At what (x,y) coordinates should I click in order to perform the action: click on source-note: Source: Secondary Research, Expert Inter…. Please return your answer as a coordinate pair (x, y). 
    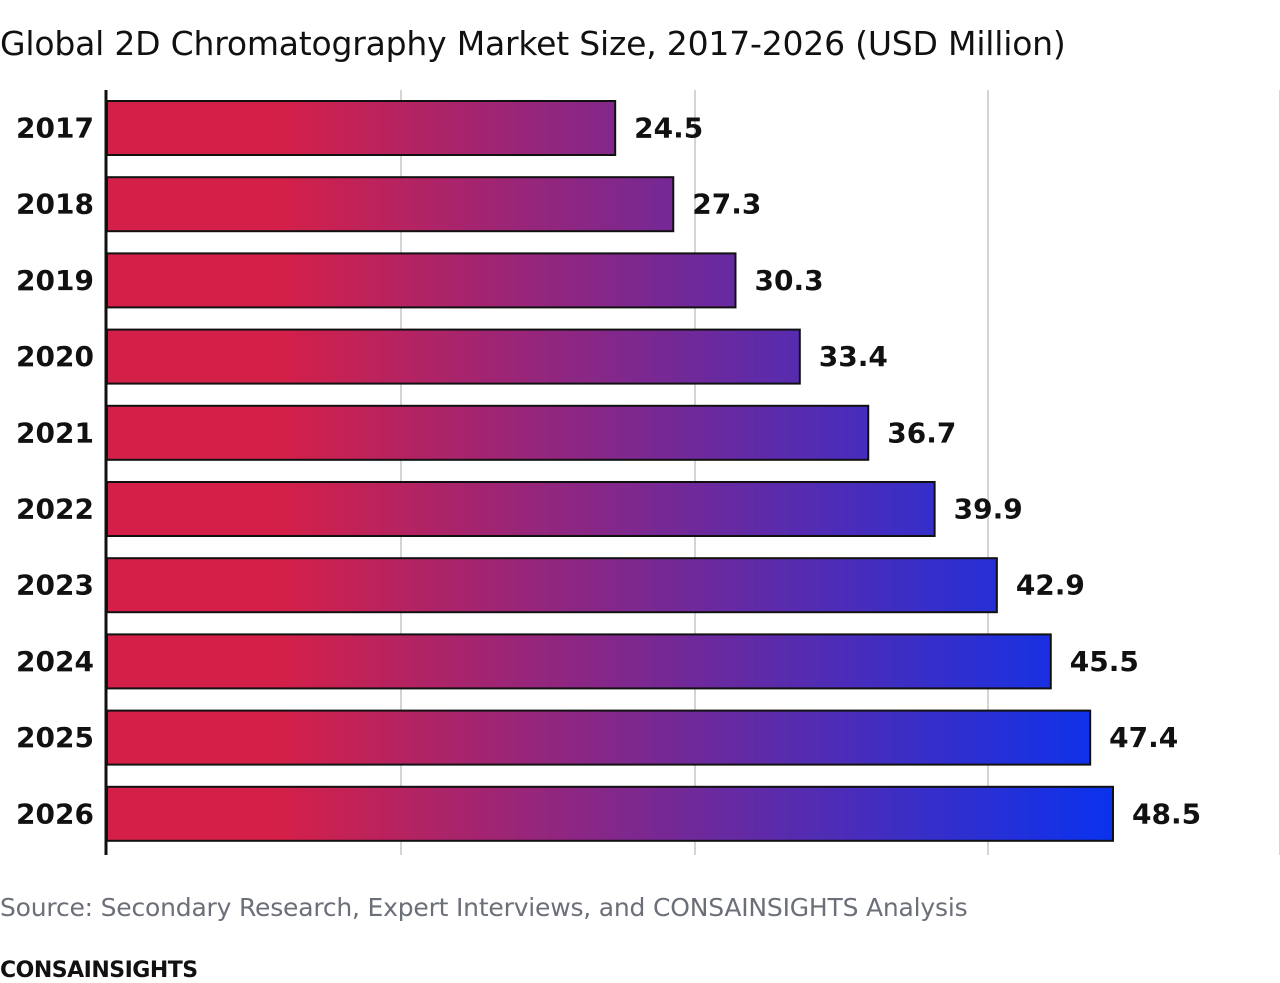
    Looking at the image, I should click on (484, 907).